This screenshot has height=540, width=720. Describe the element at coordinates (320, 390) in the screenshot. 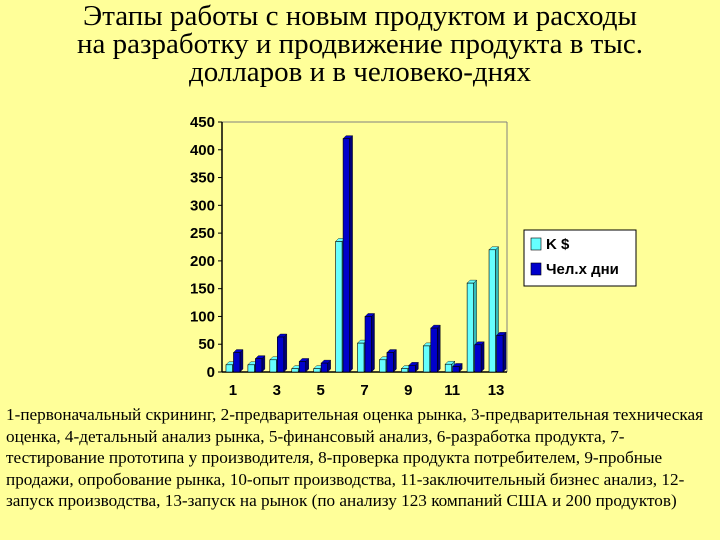

I see `x-tick-label: 5` at that location.